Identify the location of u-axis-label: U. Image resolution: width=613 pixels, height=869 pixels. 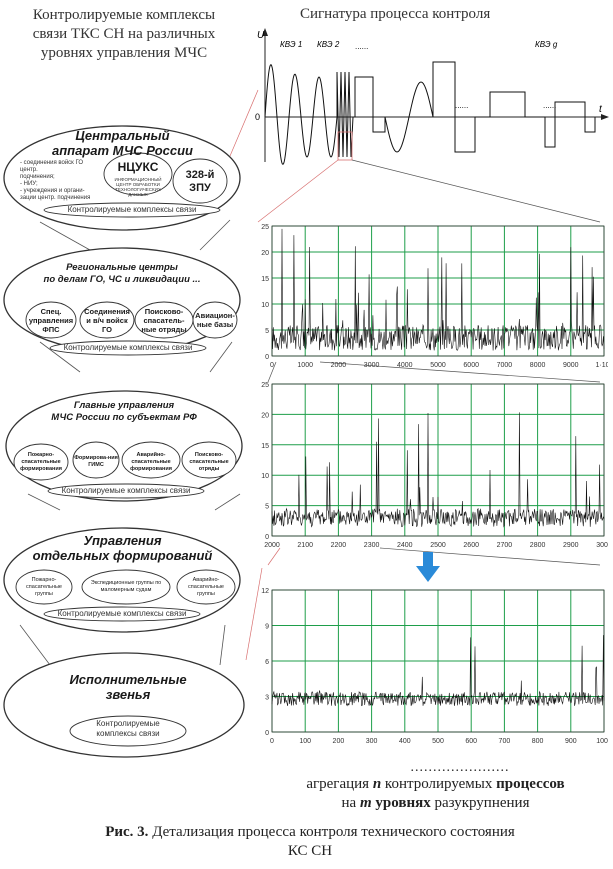
(261, 35).